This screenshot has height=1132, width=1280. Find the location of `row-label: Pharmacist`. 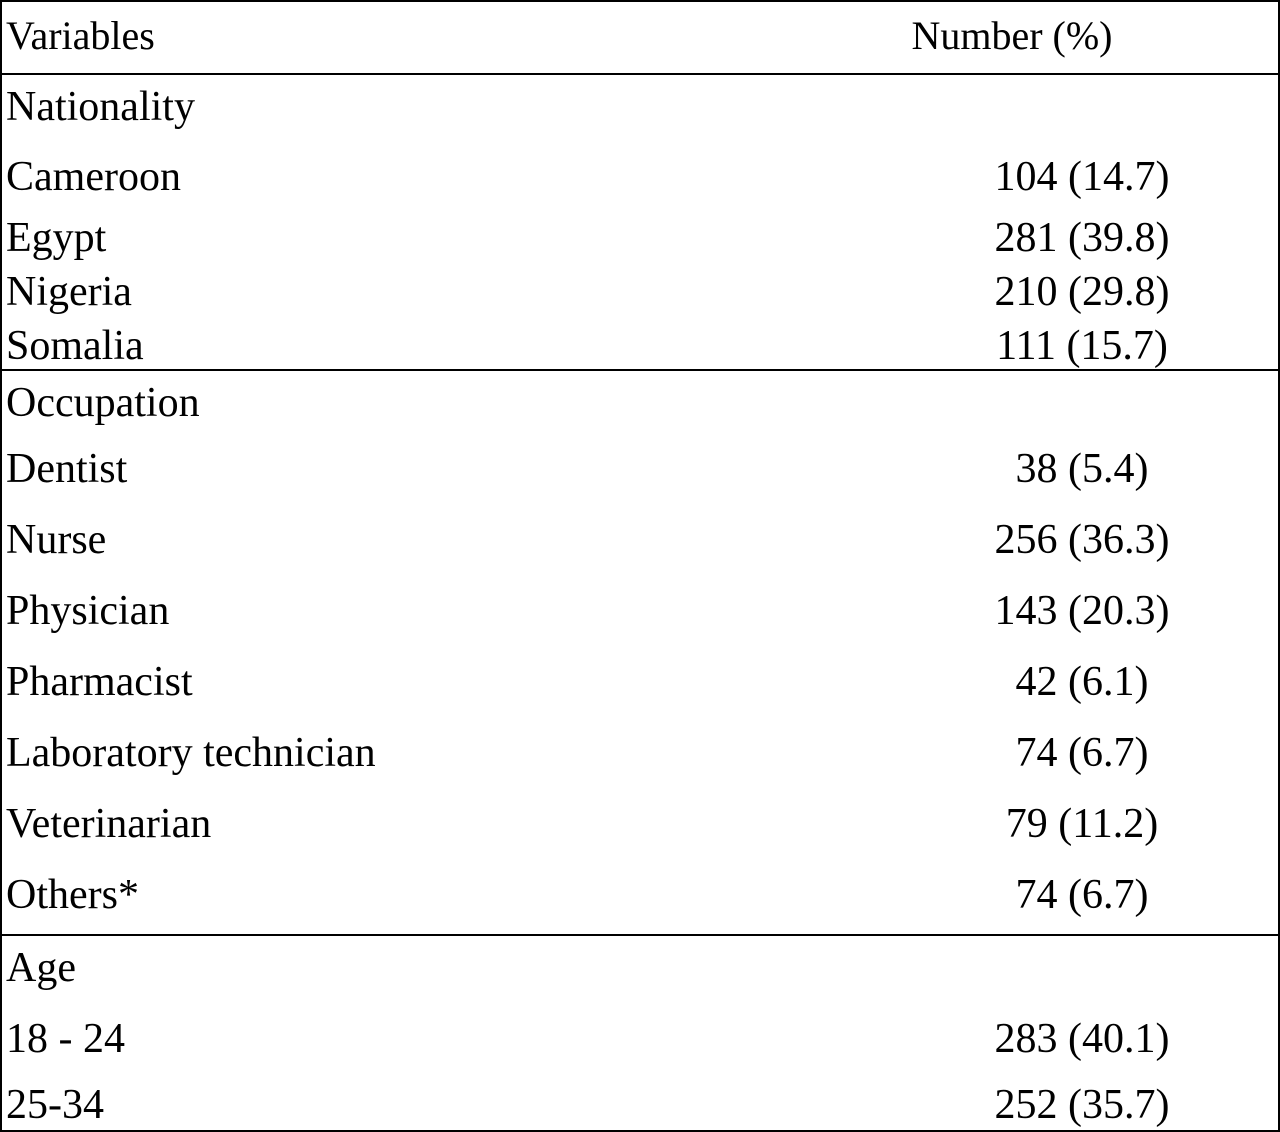

row-label: Pharmacist is located at coordinates (99, 682).